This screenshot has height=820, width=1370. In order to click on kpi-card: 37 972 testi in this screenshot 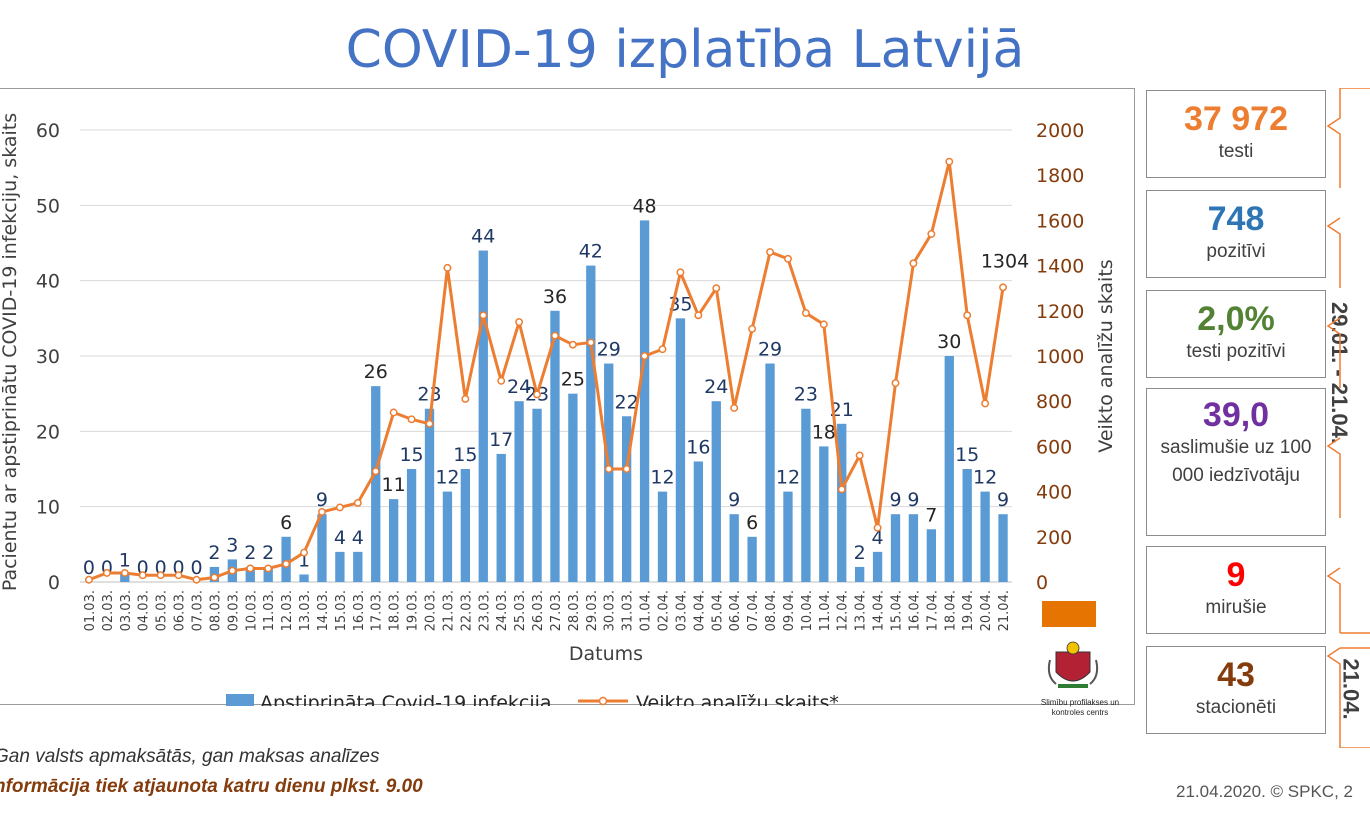, I will do `click(1236, 134)`.